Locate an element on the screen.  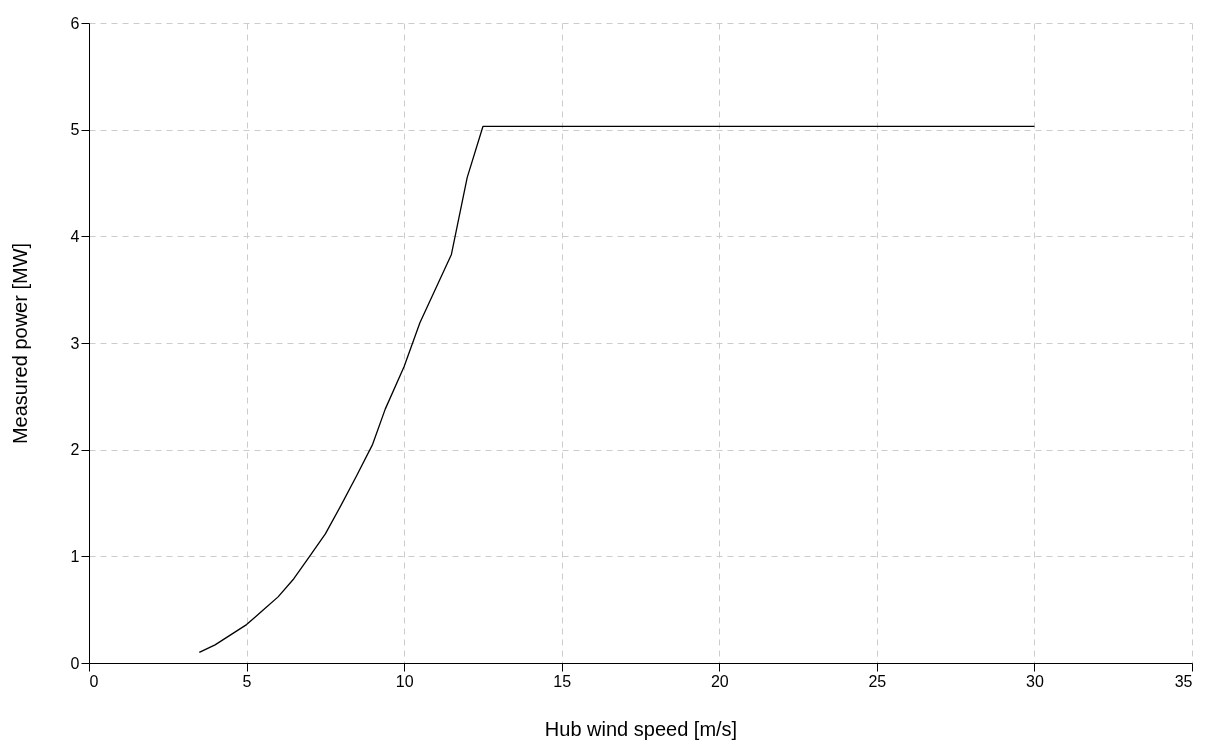
x-tick-label: 15 is located at coordinates (562, 681).